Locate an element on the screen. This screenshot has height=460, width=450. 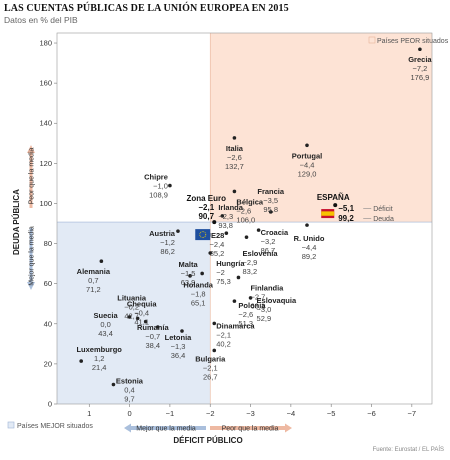
point-deficit-label: 0,4 is located at coordinates (129, 390).